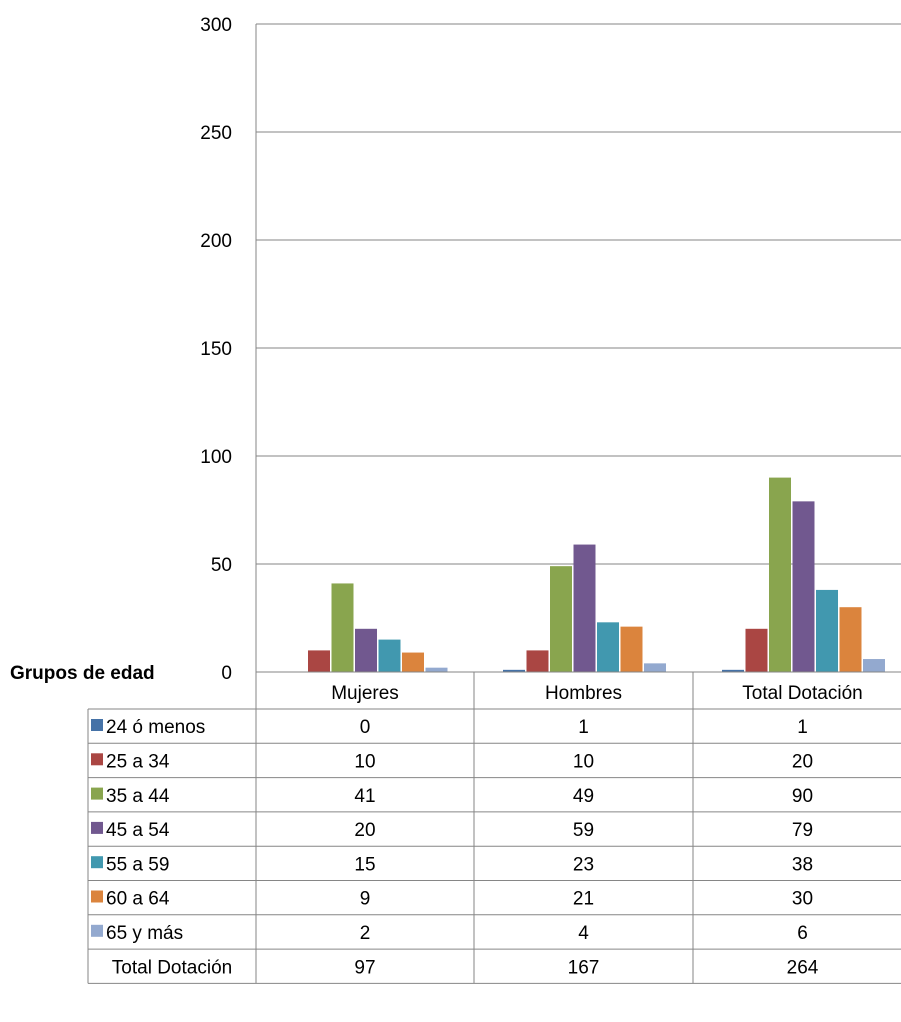  What do you see at coordinates (144, 933) in the screenshot?
I see `legend-label: 65 y más` at bounding box center [144, 933].